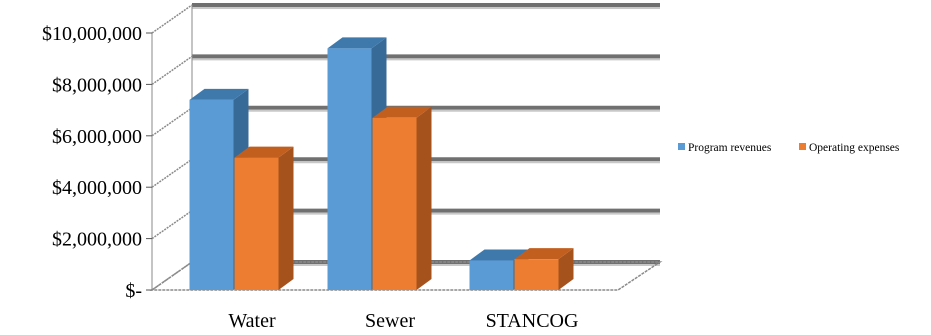  I want to click on chart-floor, so click(406, 276).